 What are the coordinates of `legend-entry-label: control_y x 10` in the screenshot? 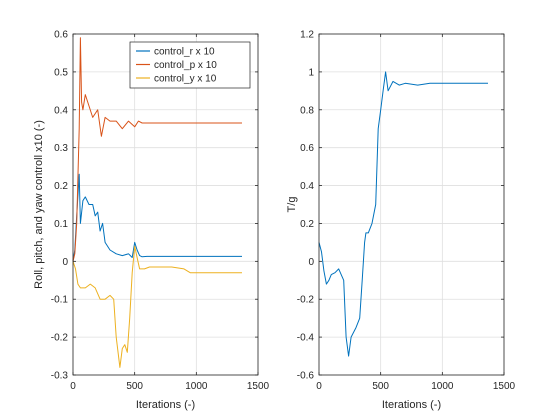 It's located at (185, 79).